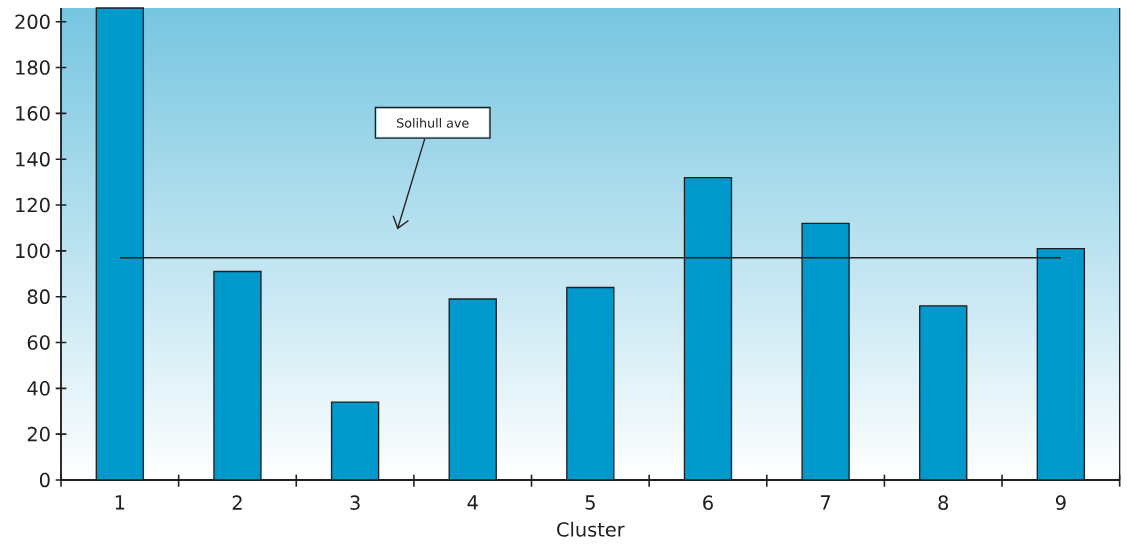  I want to click on x-tick-label: 4, so click(472, 502).